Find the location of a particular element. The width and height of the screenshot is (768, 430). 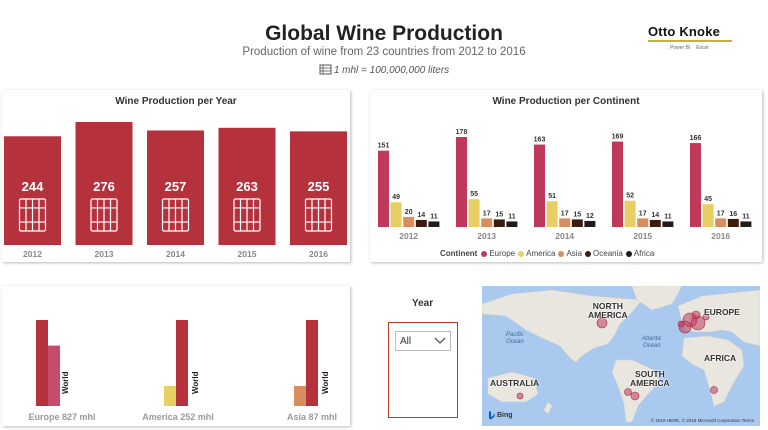

continent-bar-america-2014 is located at coordinates (552, 214).